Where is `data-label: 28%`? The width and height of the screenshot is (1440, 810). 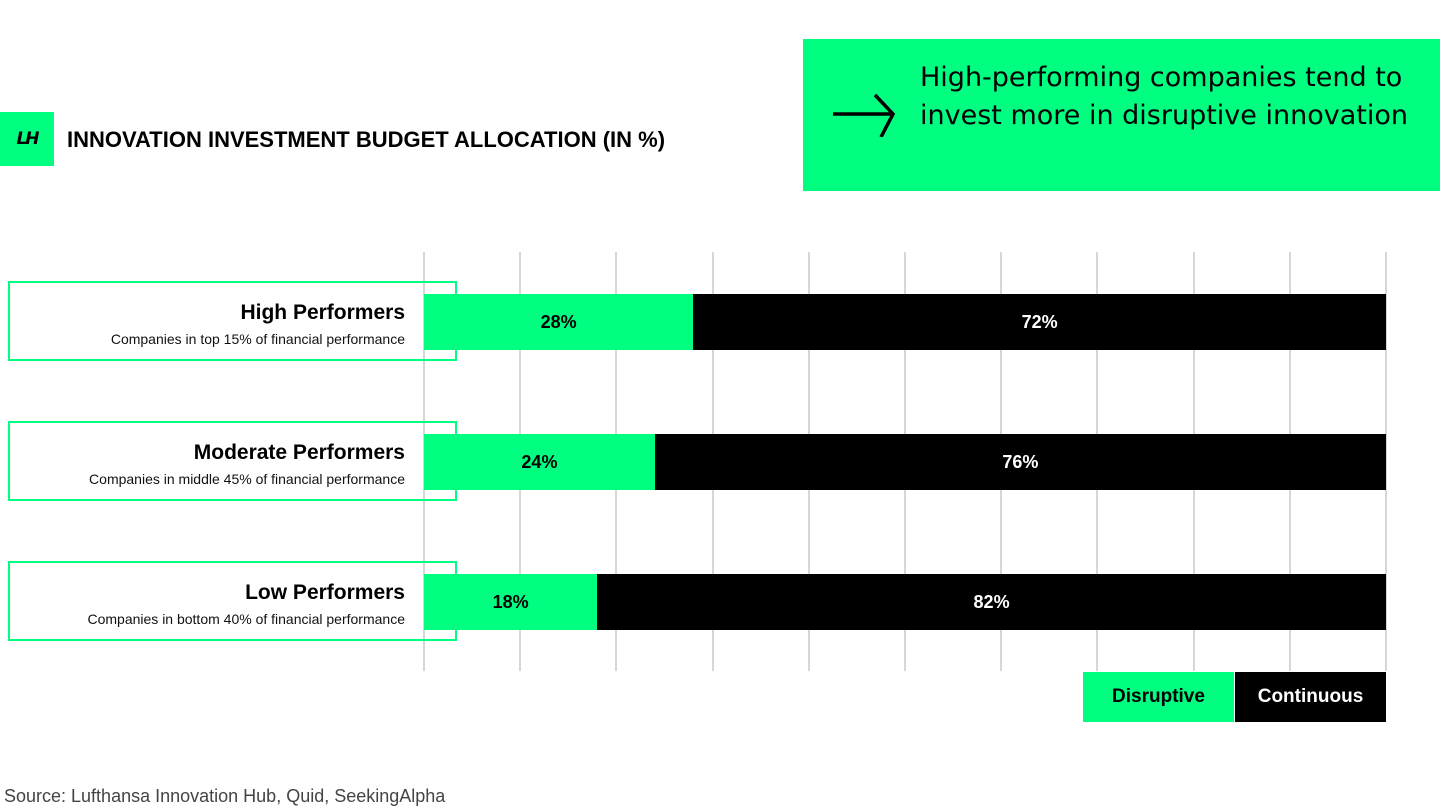 data-label: 28% is located at coordinates (558, 321).